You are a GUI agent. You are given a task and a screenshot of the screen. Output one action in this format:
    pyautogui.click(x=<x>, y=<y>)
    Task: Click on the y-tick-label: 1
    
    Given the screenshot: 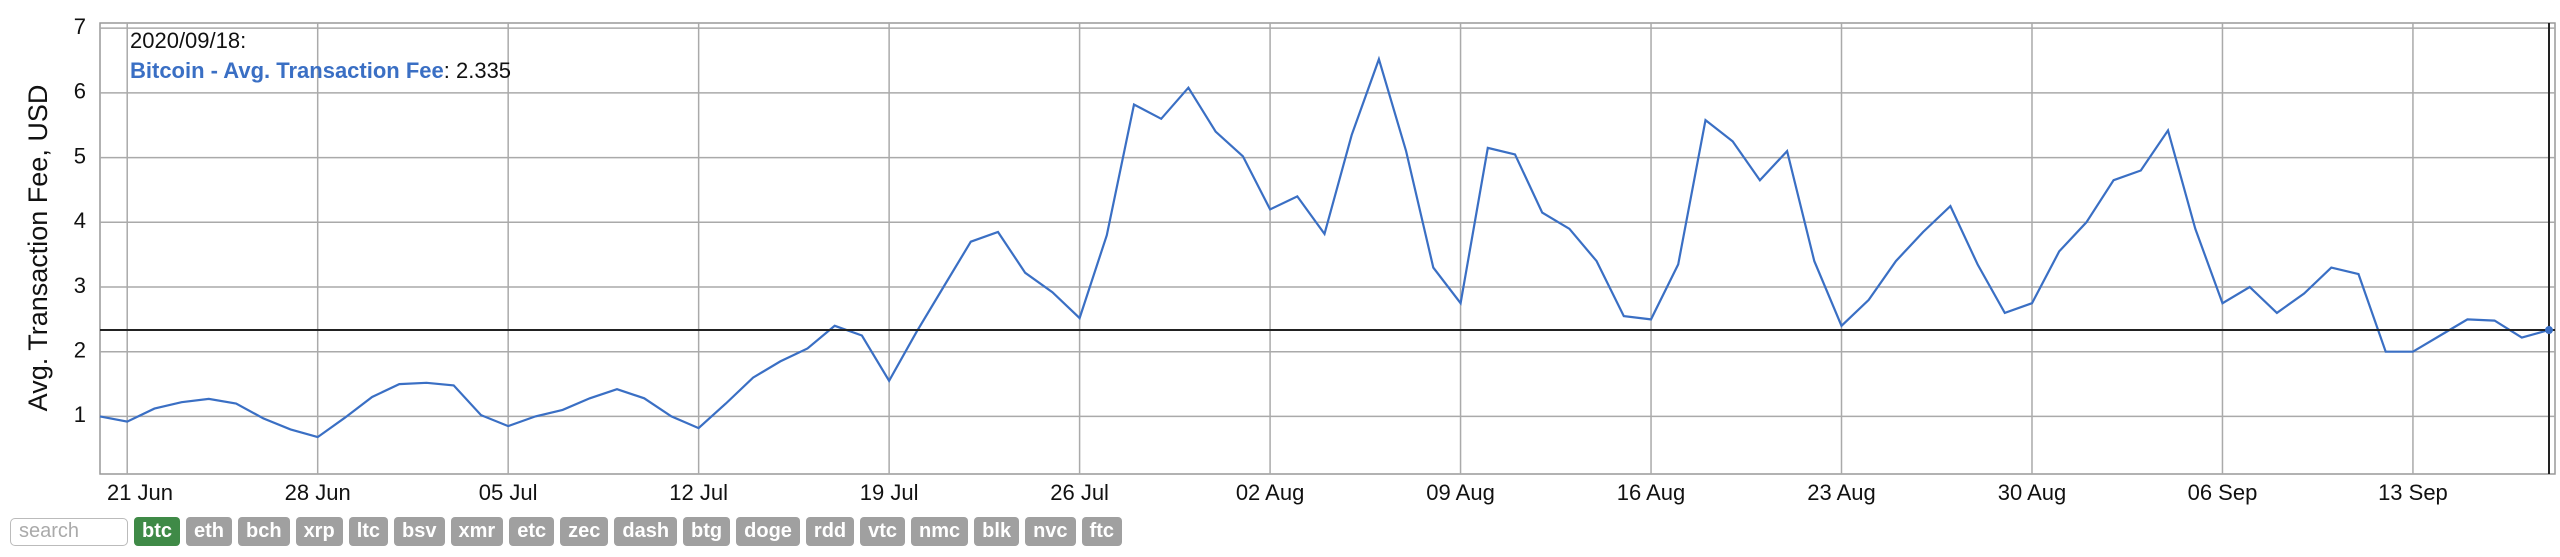 What is the action you would take?
    pyautogui.click(x=80, y=414)
    